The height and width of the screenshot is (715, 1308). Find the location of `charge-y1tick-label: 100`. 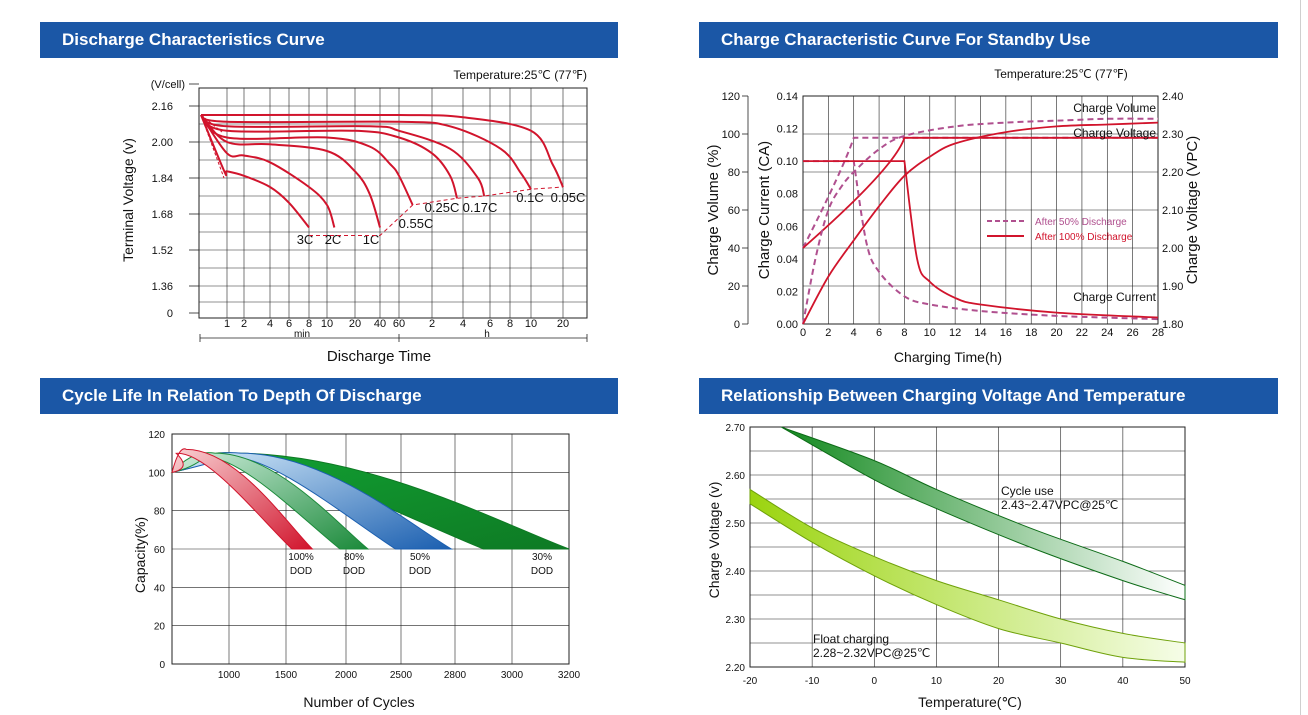

charge-y1tick-label: 100 is located at coordinates (731, 135).